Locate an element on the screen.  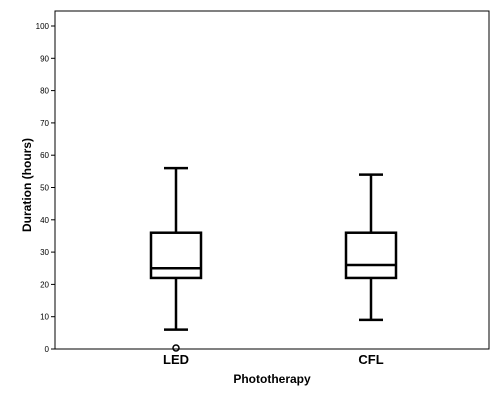
y-tick-label: 100 is located at coordinates (43, 26).